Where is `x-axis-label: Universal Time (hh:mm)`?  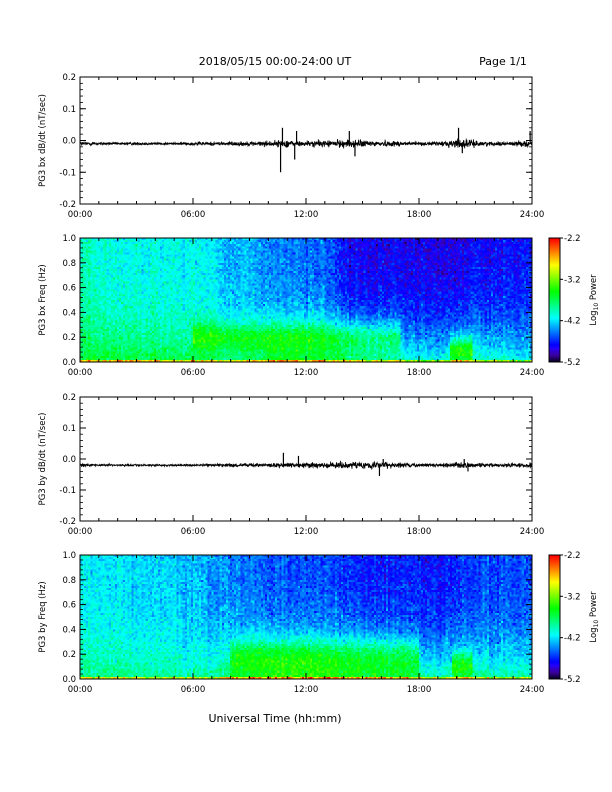 x-axis-label: Universal Time (hh:mm) is located at coordinates (275, 718).